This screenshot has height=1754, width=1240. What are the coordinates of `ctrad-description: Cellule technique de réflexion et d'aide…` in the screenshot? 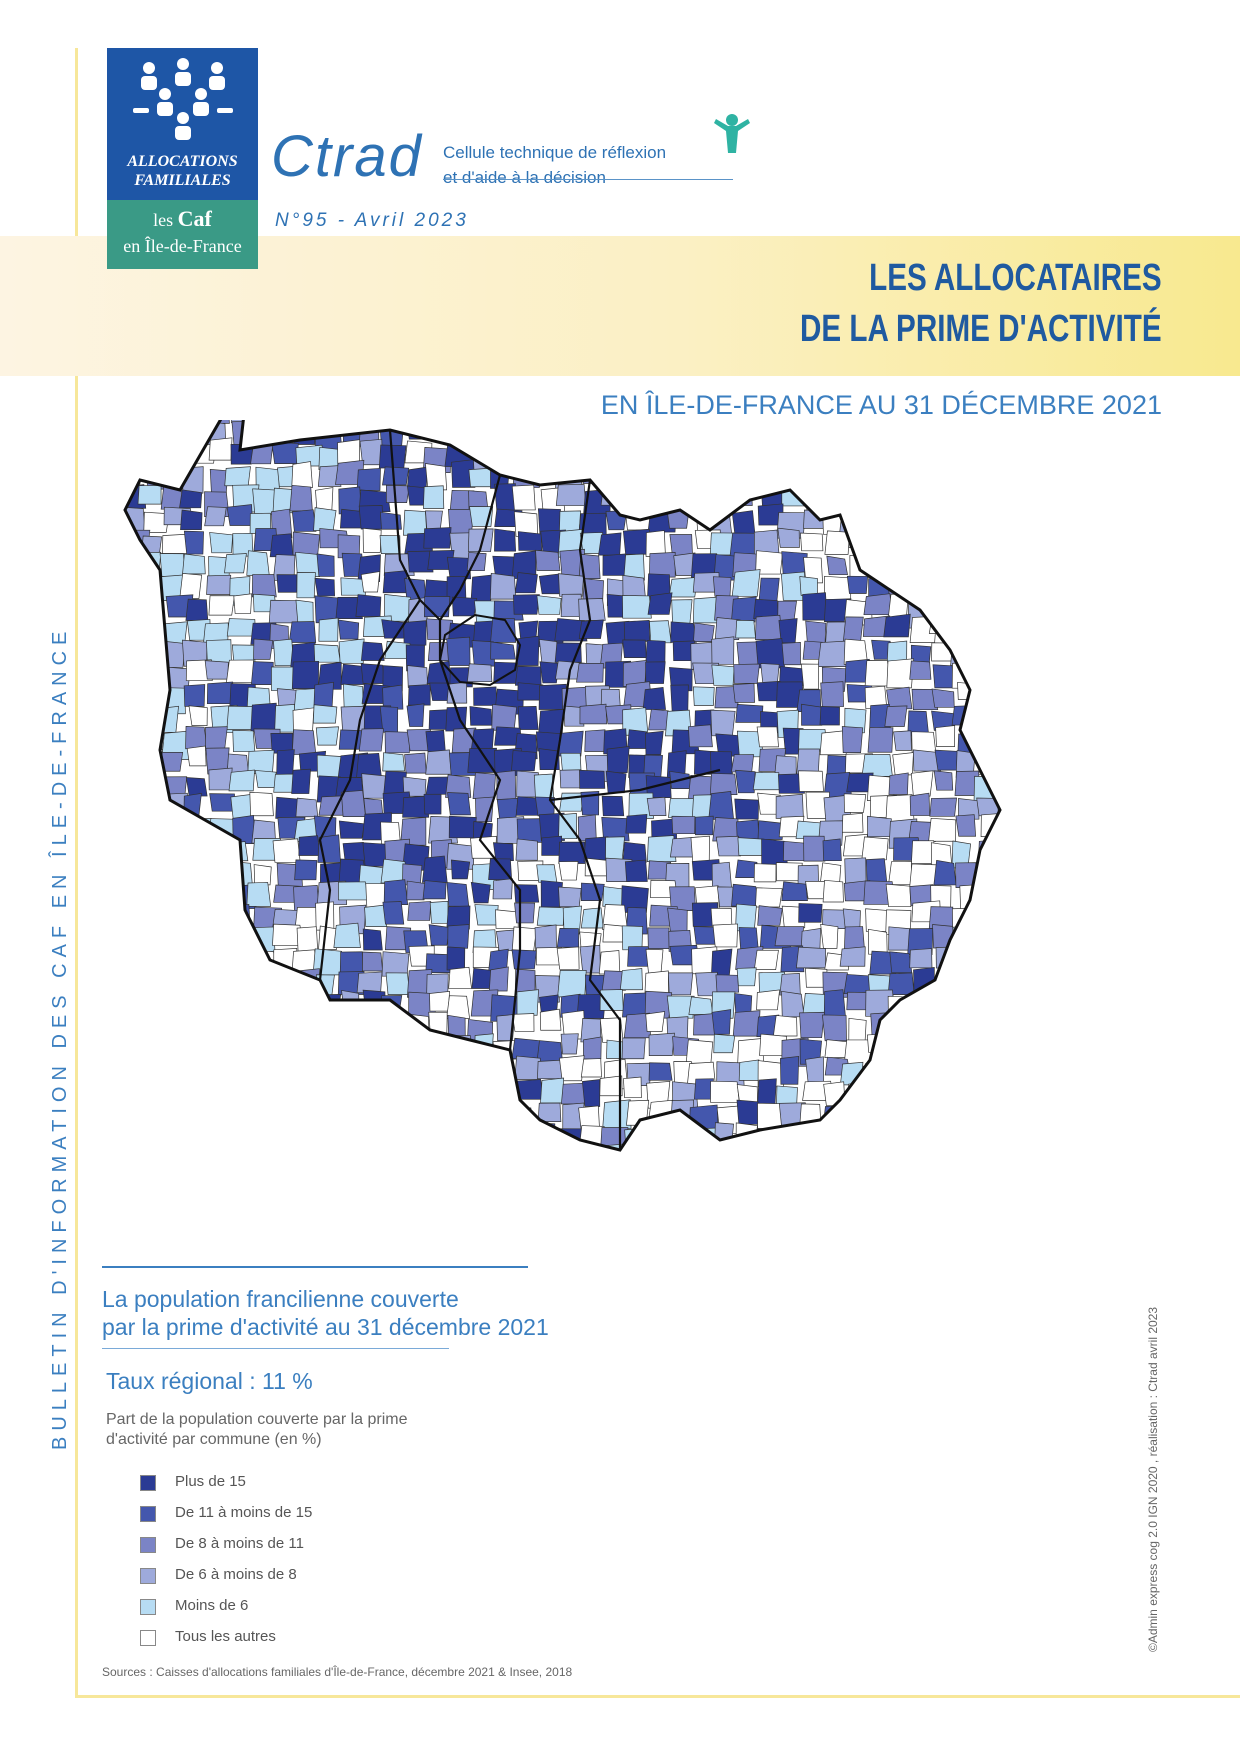 It's located at (554, 165).